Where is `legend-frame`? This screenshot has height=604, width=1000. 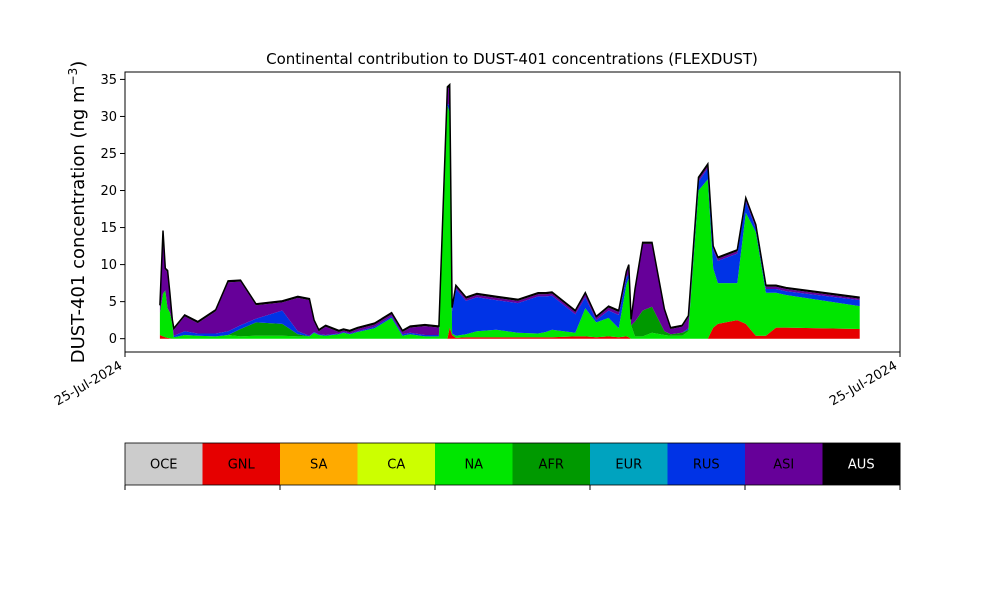 legend-frame is located at coordinates (512, 464).